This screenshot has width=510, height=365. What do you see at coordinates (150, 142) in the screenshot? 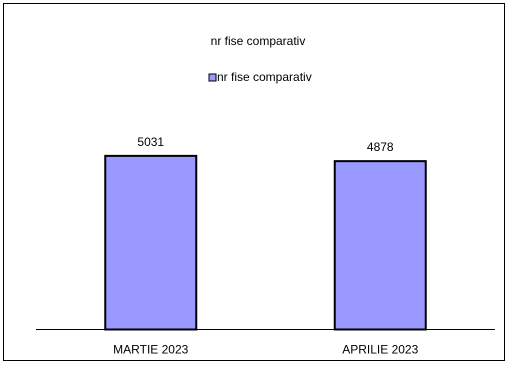
I see `data-label-1: 5031` at bounding box center [150, 142].